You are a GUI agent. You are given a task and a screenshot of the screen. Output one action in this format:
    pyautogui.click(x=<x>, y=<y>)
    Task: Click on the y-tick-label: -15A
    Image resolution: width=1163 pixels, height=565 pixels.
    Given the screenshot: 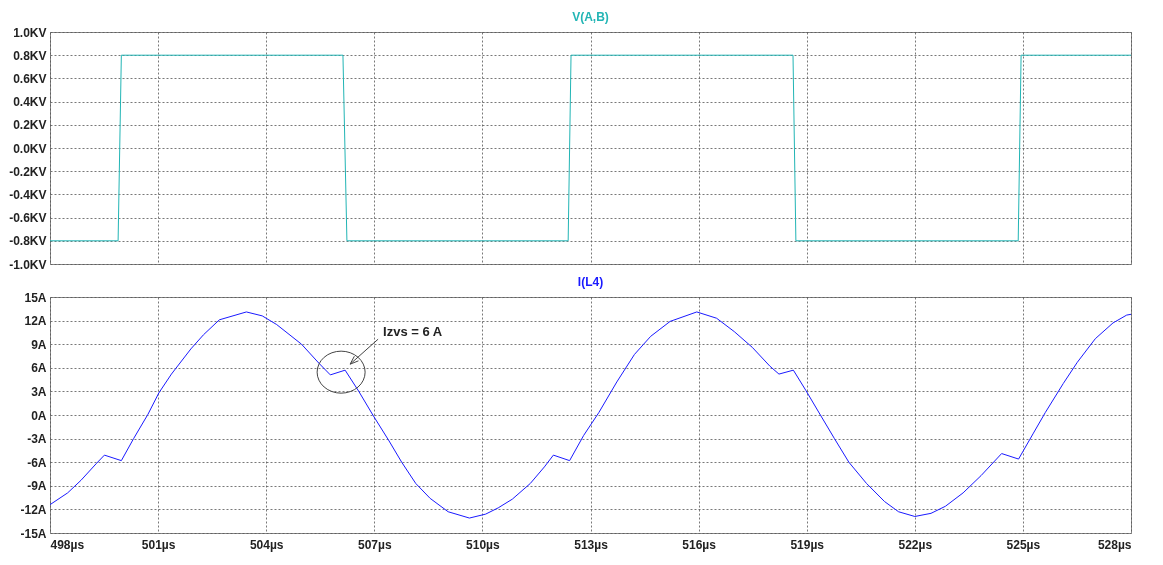 What is the action you would take?
    pyautogui.click(x=33, y=533)
    